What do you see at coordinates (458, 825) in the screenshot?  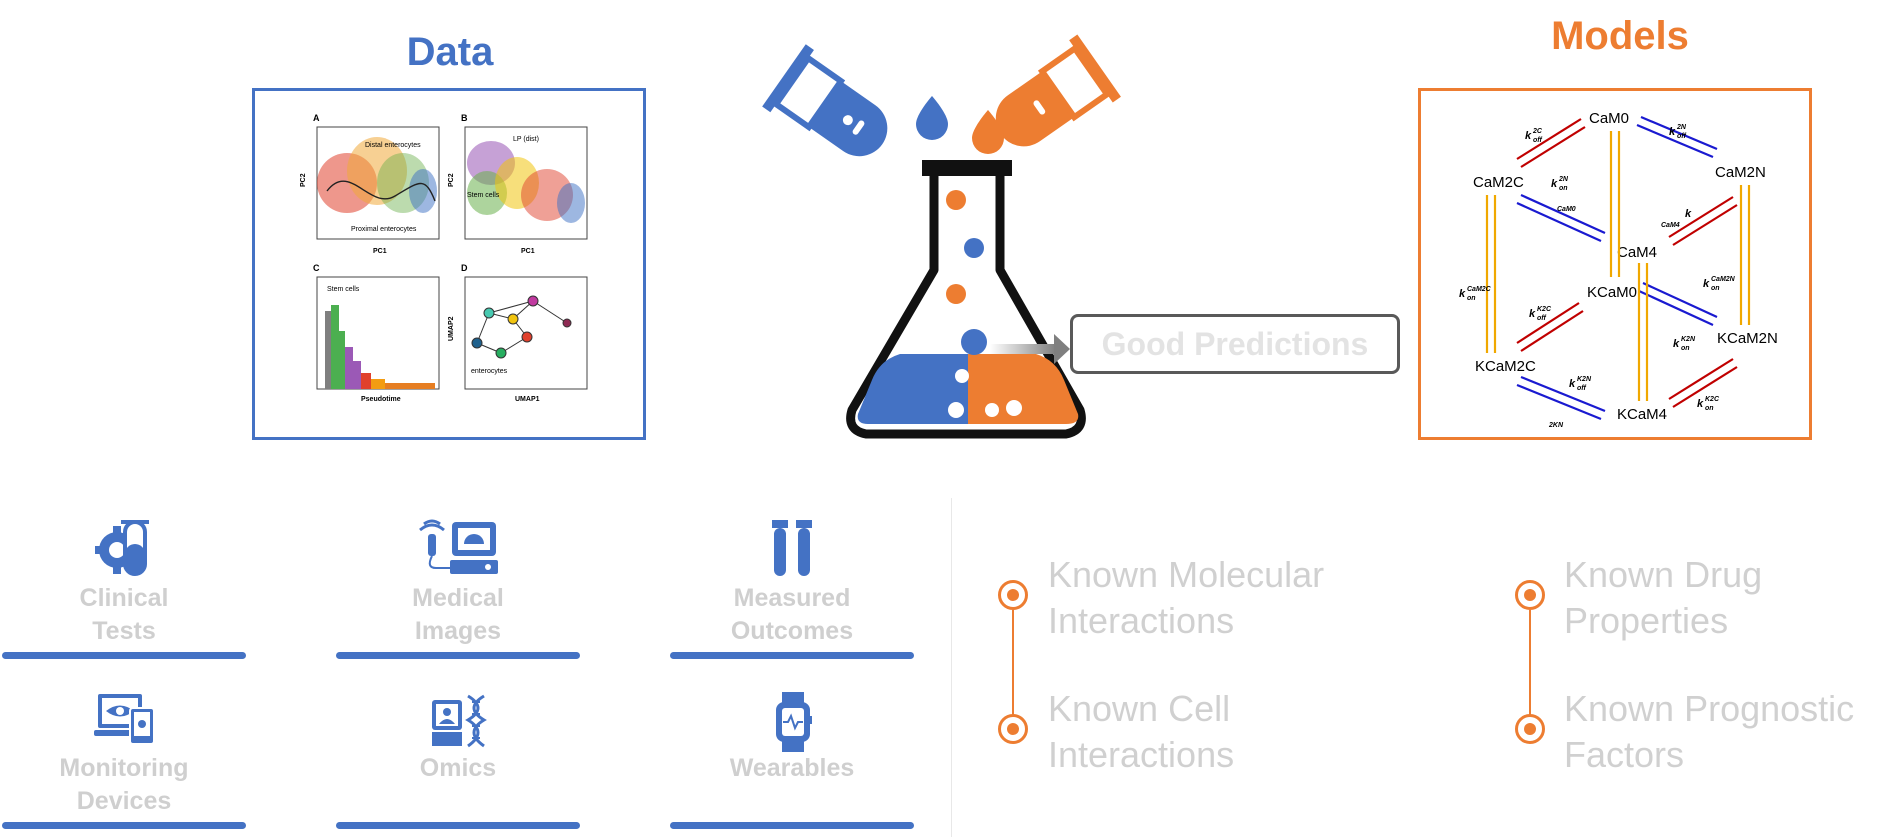 I see `omics-underline` at bounding box center [458, 825].